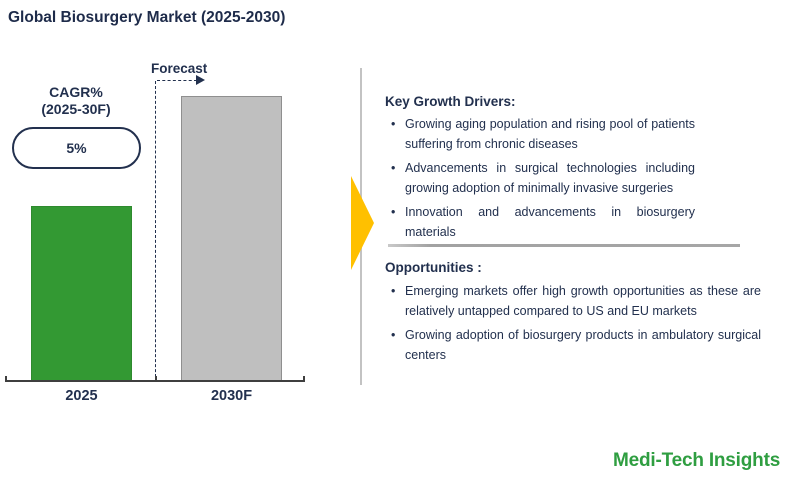 The image size is (800, 492). I want to click on forecast-label: Forecast, so click(179, 68).